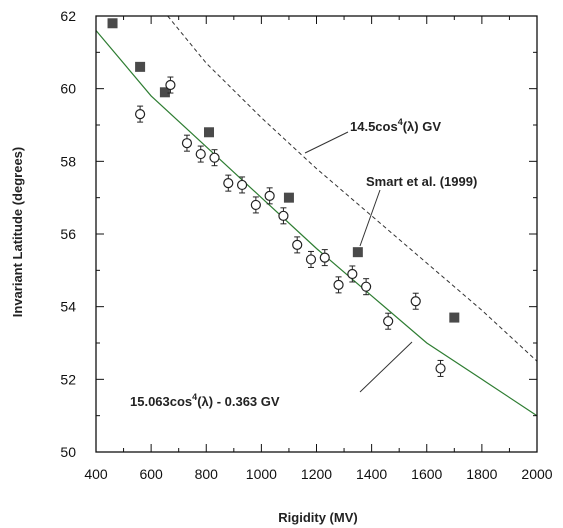 The height and width of the screenshot is (528, 563). Describe the element at coordinates (17, 232) in the screenshot. I see `y-axis-label: Invariant Latitude (degrees)` at that location.